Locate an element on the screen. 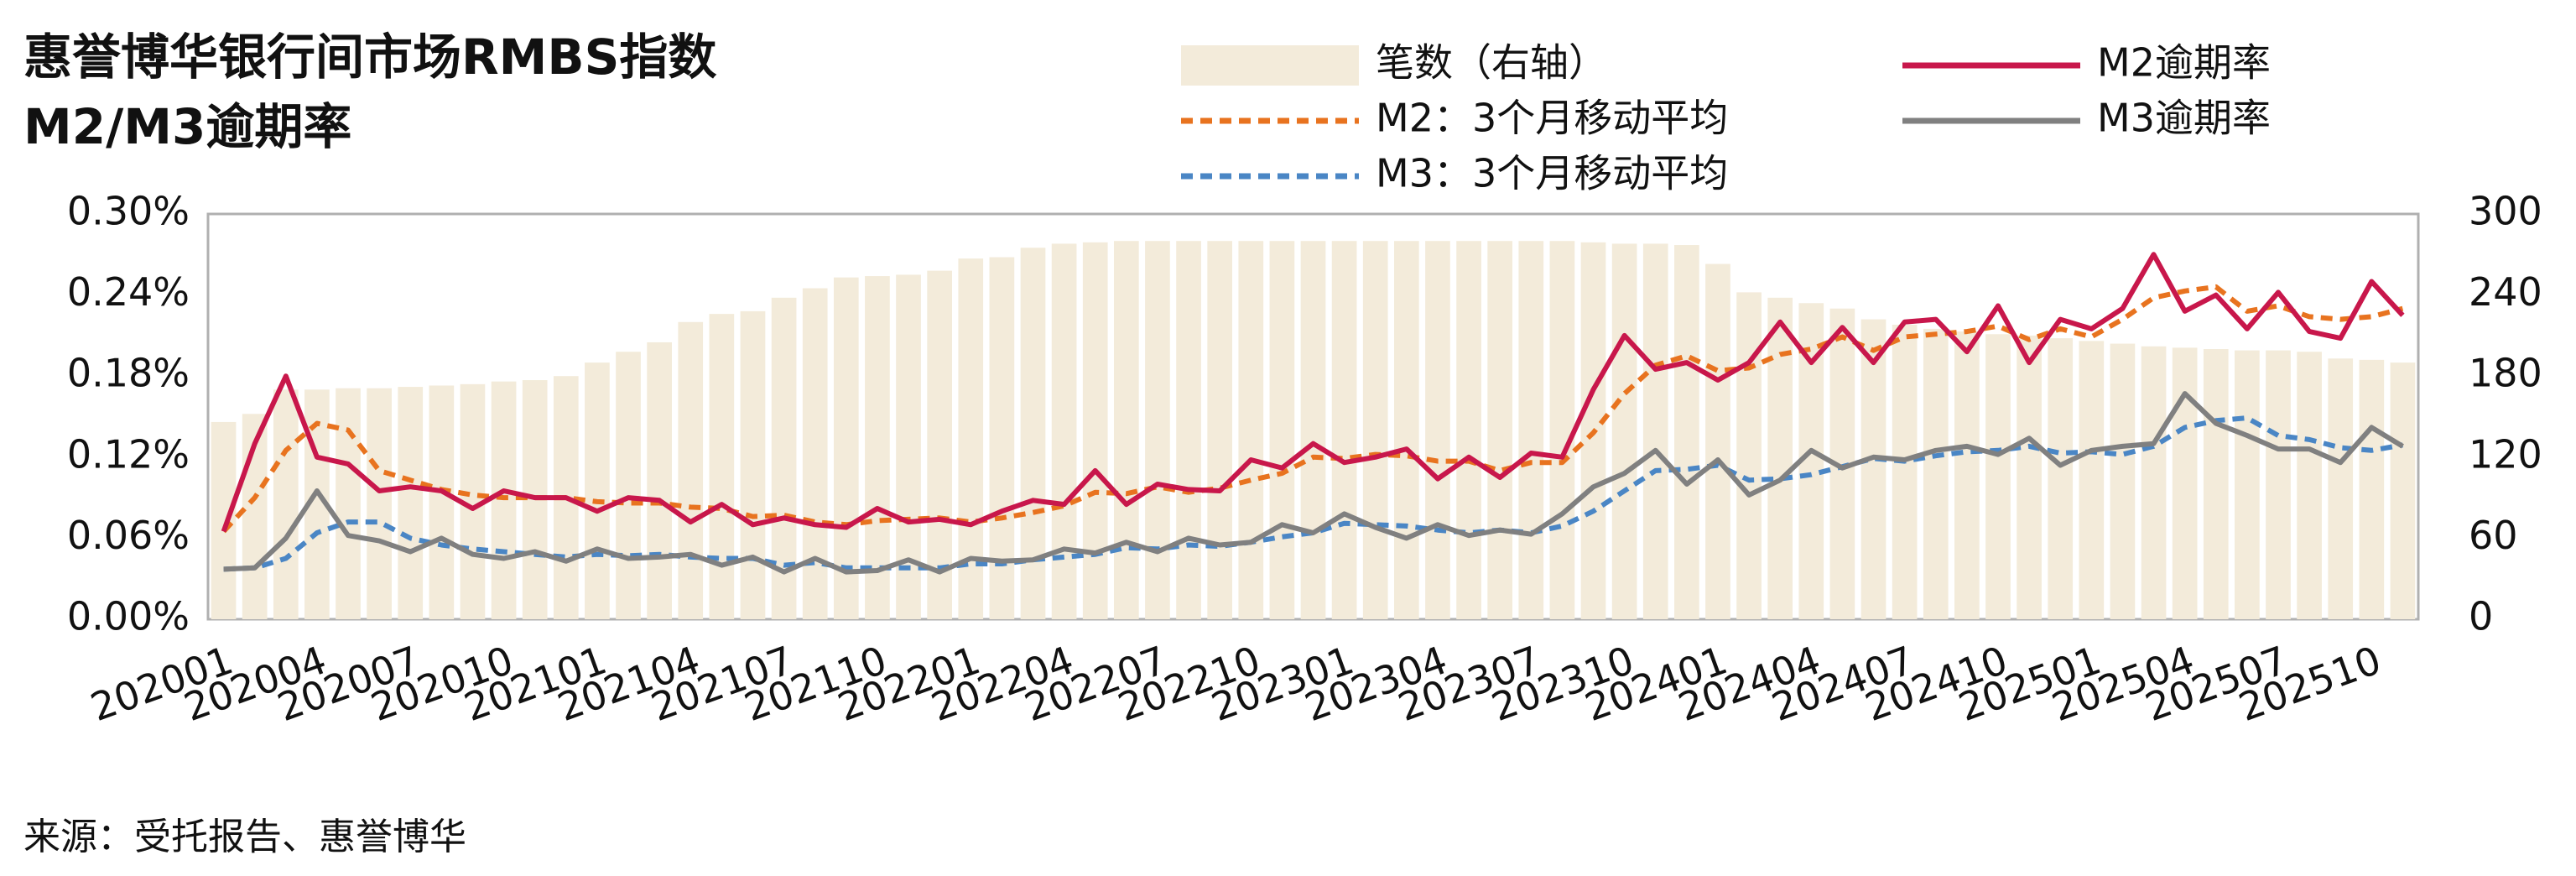  legend-label: 笔数（右轴） is located at coordinates (1491, 63).